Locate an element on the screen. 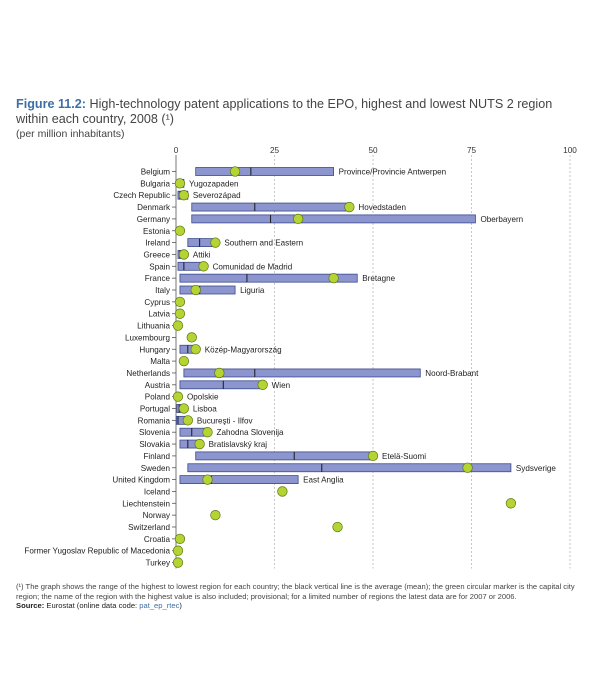 The image size is (600, 700). source-text: Eurostat (online data code: is located at coordinates (93, 605).